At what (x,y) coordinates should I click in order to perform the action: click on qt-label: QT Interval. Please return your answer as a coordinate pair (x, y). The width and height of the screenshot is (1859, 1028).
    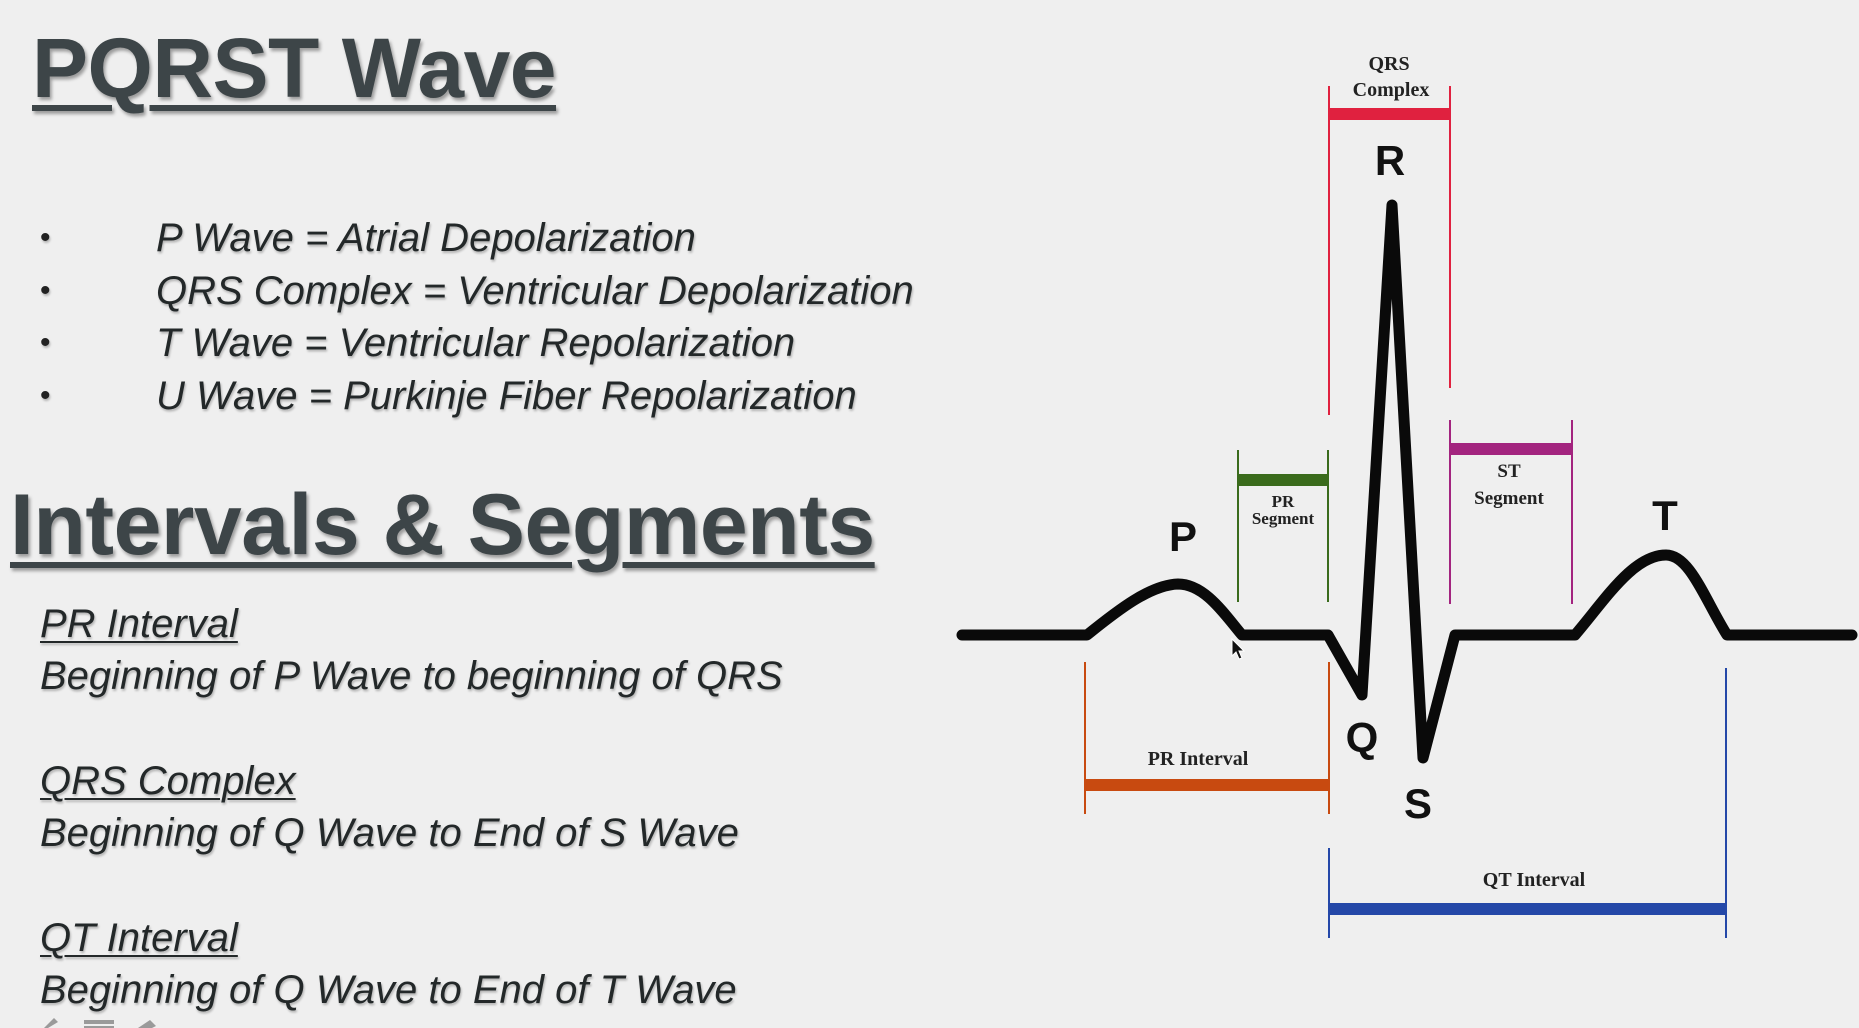
    Looking at the image, I should click on (1534, 880).